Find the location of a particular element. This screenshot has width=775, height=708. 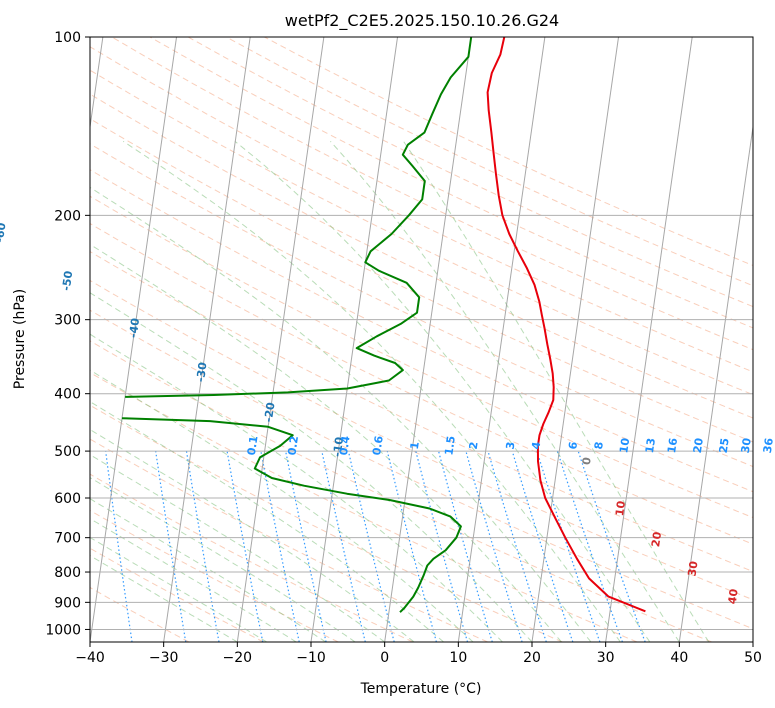

isotherm-label: -30 is located at coordinates (202, 372).